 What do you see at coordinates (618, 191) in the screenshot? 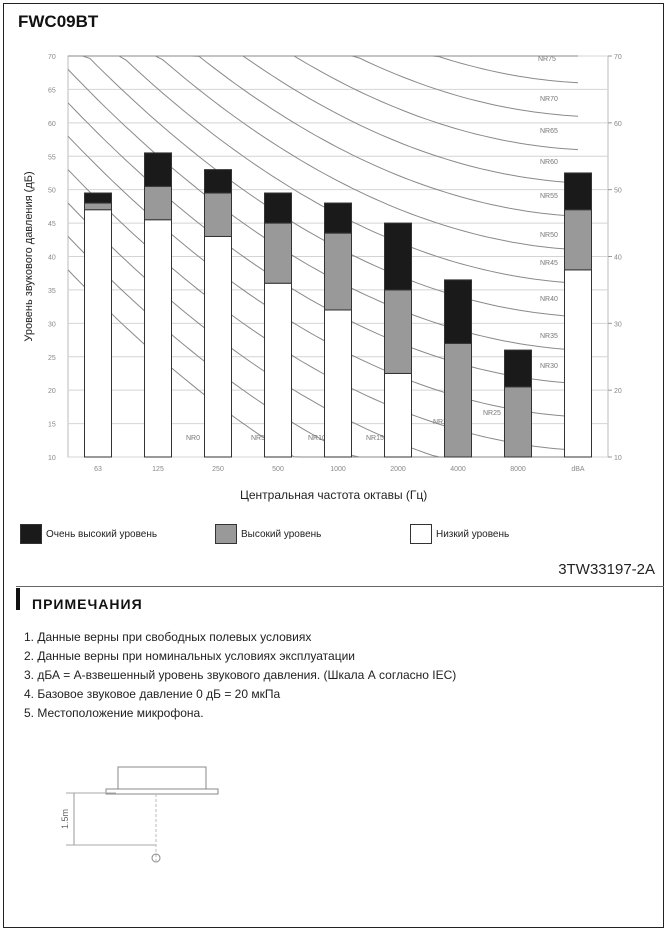
I see `right-y-tick-label: 50` at bounding box center [618, 191].